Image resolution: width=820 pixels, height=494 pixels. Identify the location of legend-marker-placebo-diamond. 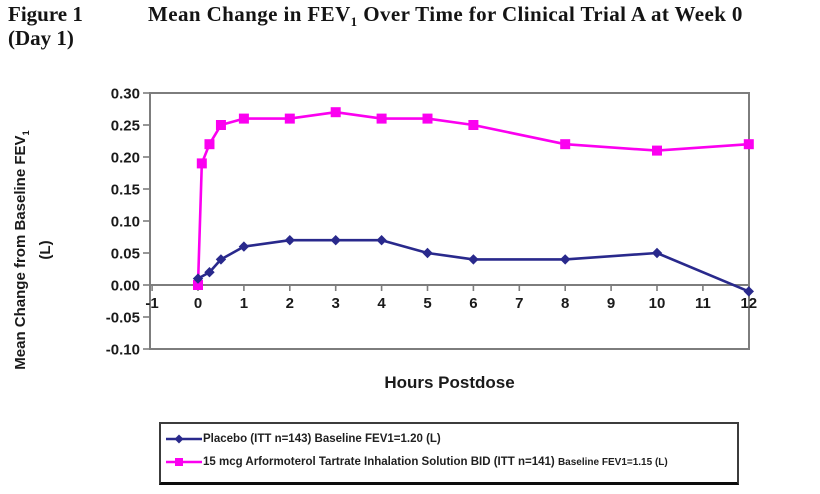
(184, 438).